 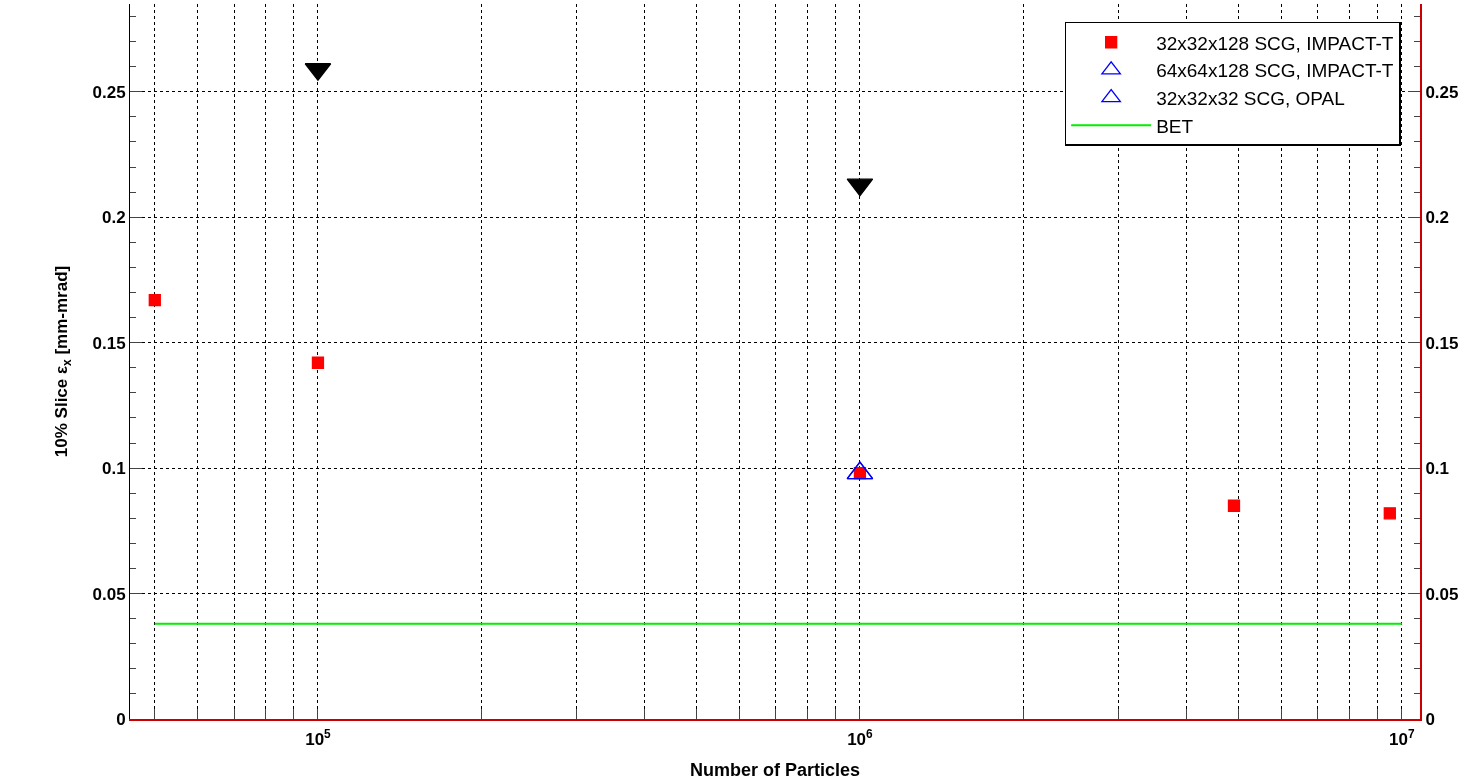 What do you see at coordinates (1250, 99) in the screenshot?
I see `legend-label: 32x32x32 SCG, OPAL` at bounding box center [1250, 99].